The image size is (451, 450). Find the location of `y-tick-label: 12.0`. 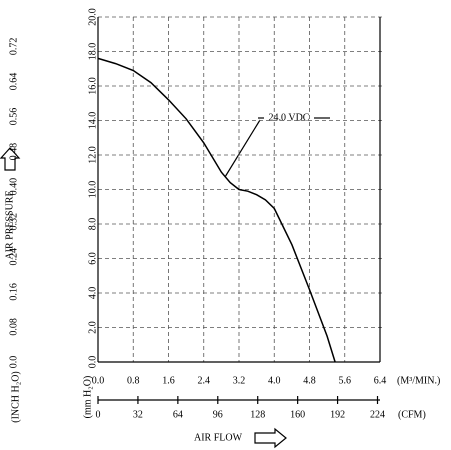

y-tick-label: 12.0 is located at coordinates (92, 155).